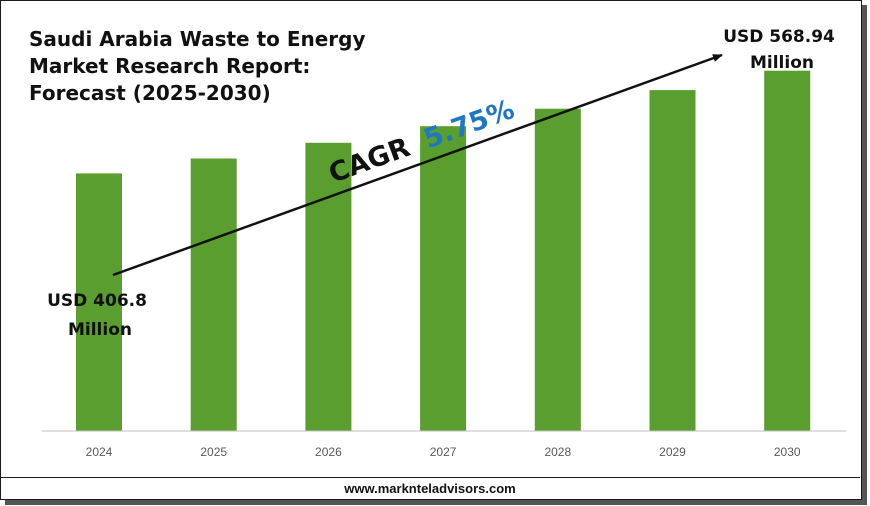 The height and width of the screenshot is (506, 870). Describe the element at coordinates (430, 488) in the screenshot. I see `source-footer: www.marknteladvisors.com` at that location.